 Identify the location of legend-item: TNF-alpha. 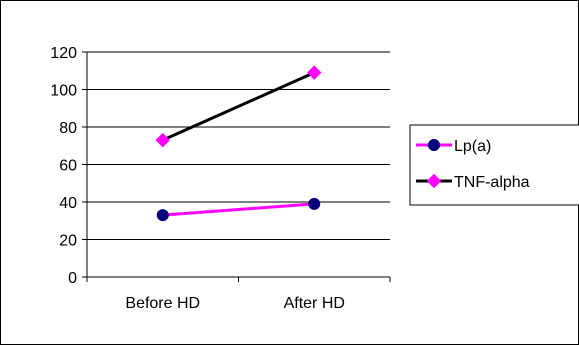
(473, 182).